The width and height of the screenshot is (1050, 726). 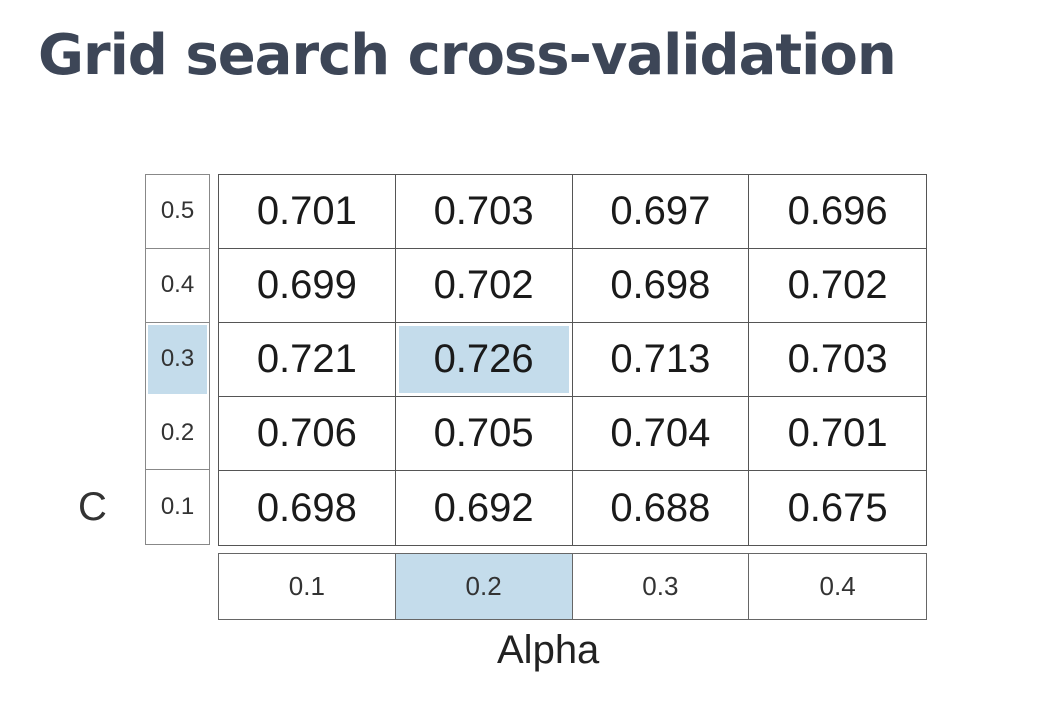 What do you see at coordinates (837, 507) in the screenshot?
I see `score-cell: 0.675` at bounding box center [837, 507].